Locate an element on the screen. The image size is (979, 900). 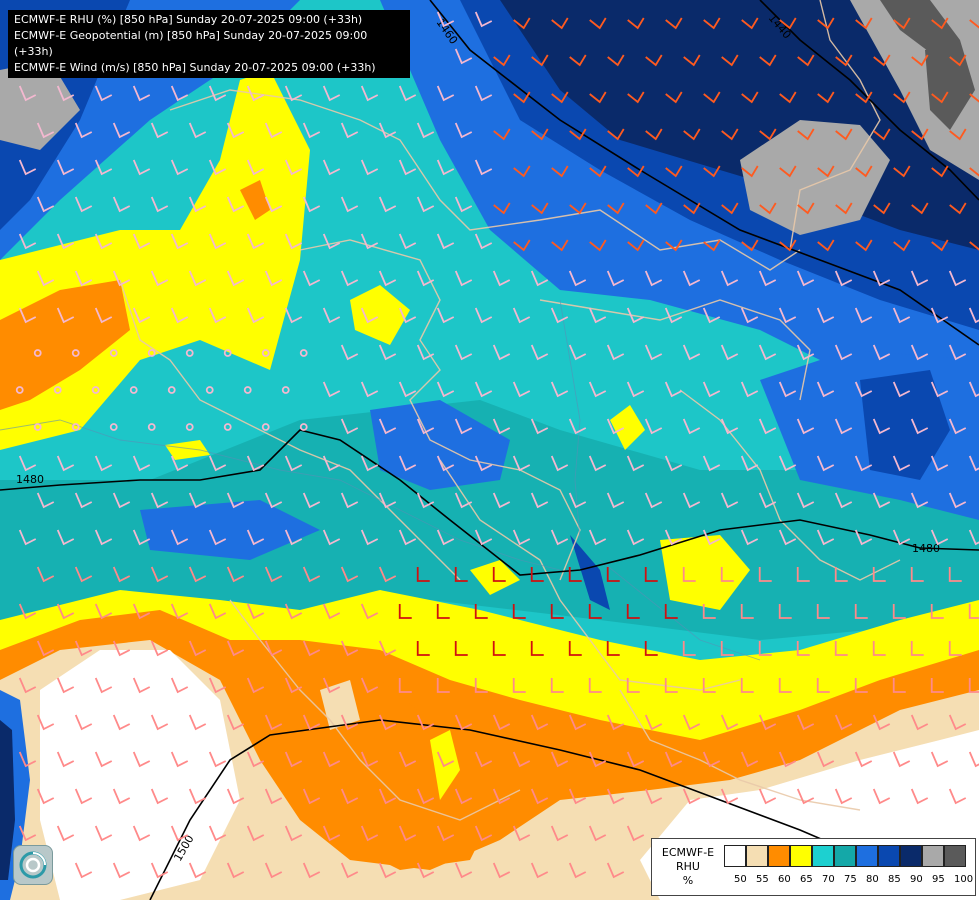
legend-tick: 60 is located at coordinates (784, 879).